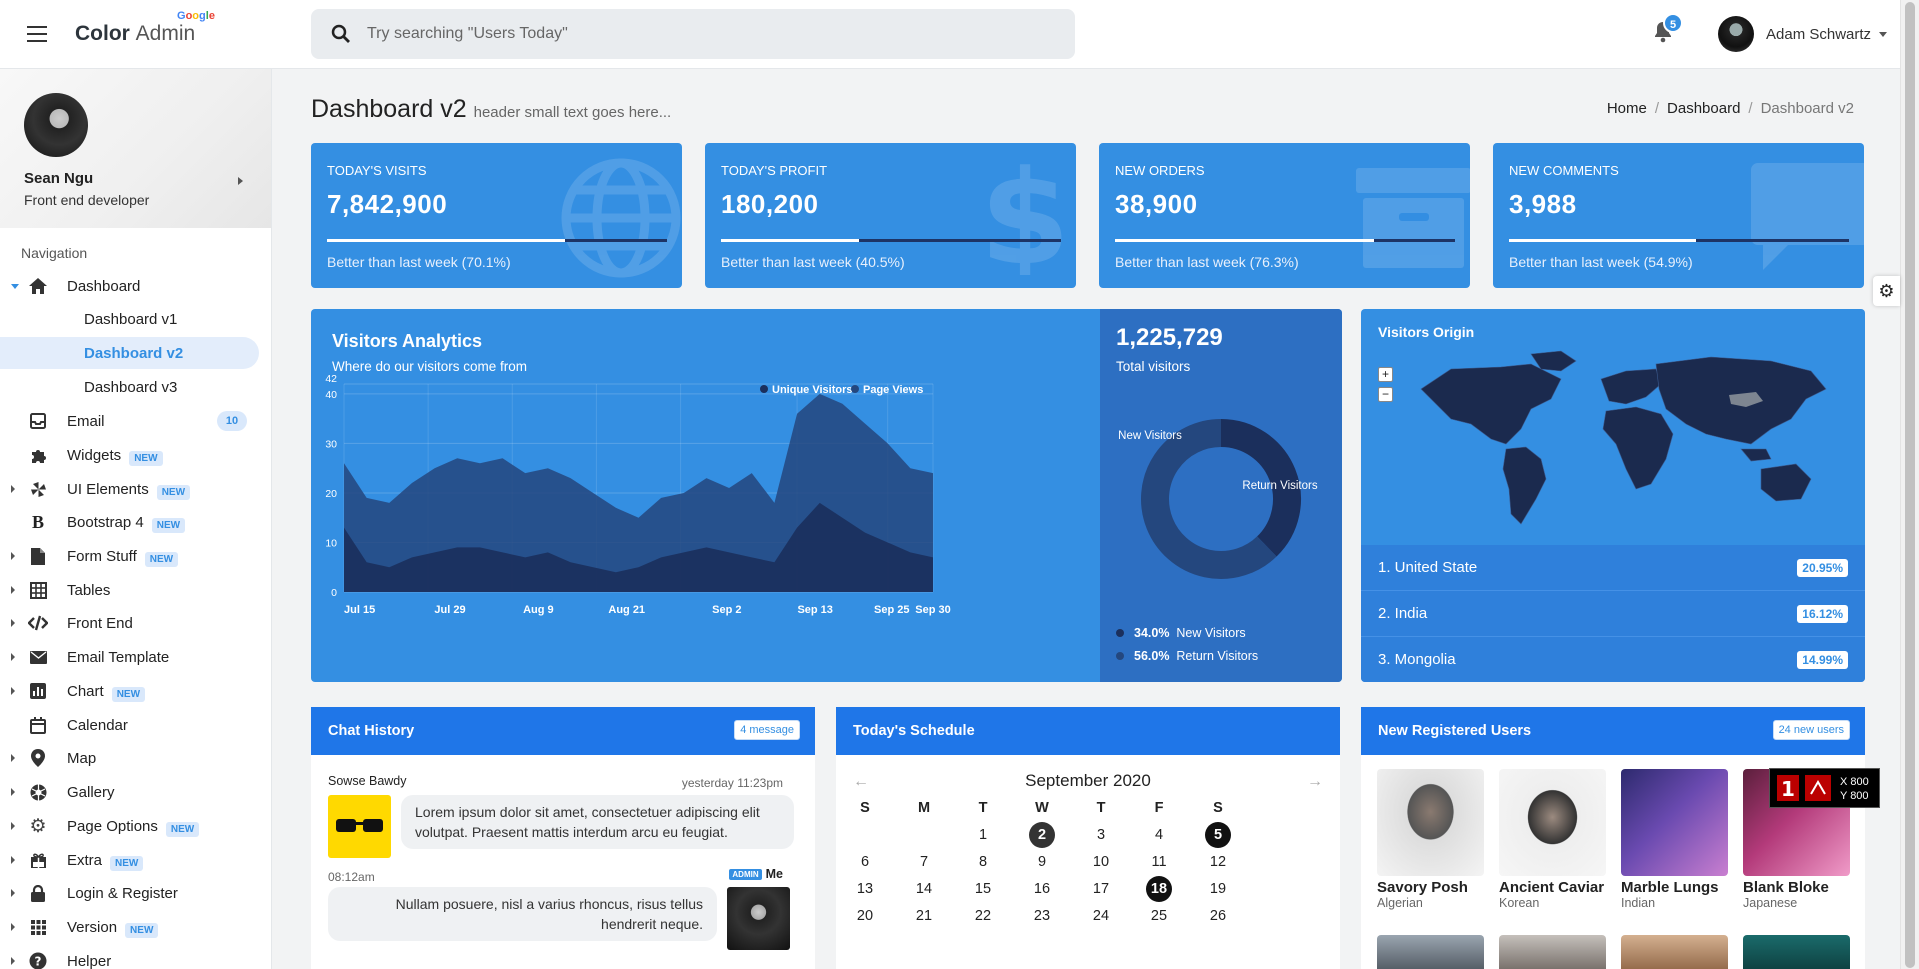 The image size is (1919, 969). What do you see at coordinates (1042, 889) in the screenshot?
I see `calendar-day: 16` at bounding box center [1042, 889].